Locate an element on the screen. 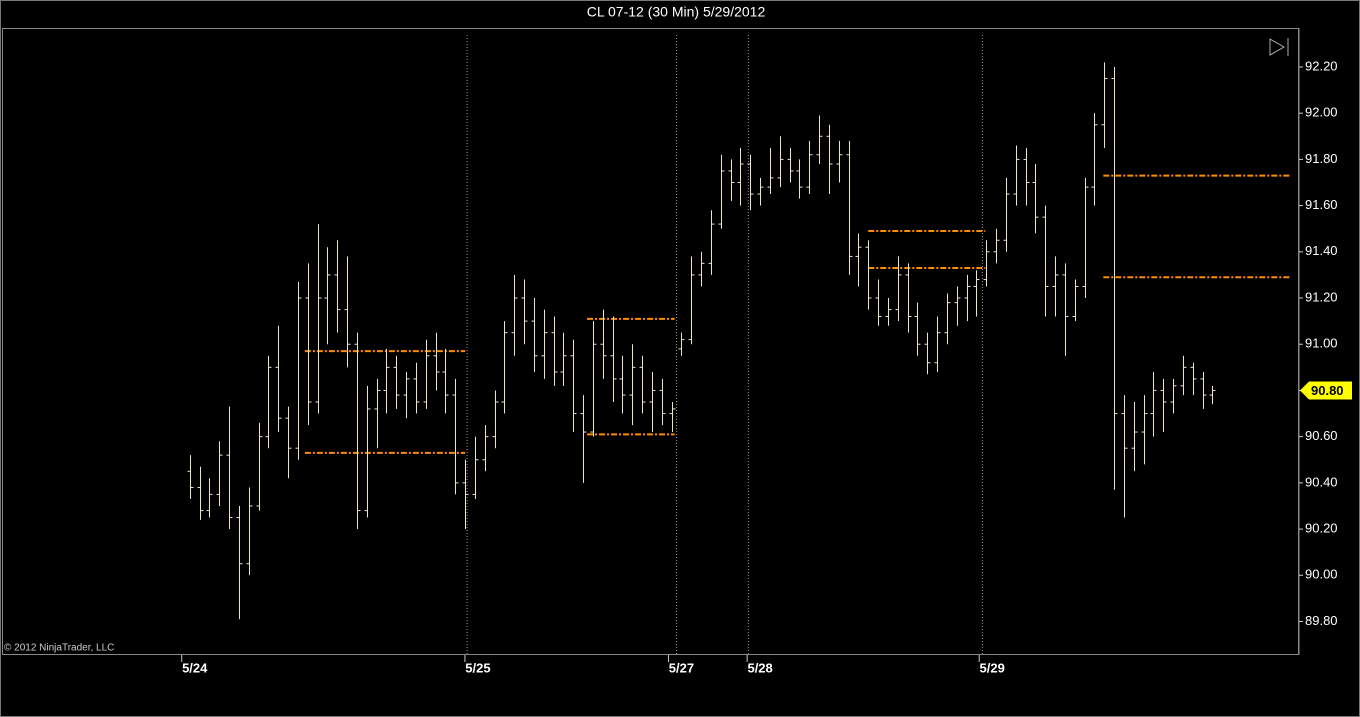 The width and height of the screenshot is (1360, 717). y-tick-label: 91.00 is located at coordinates (1321, 343).